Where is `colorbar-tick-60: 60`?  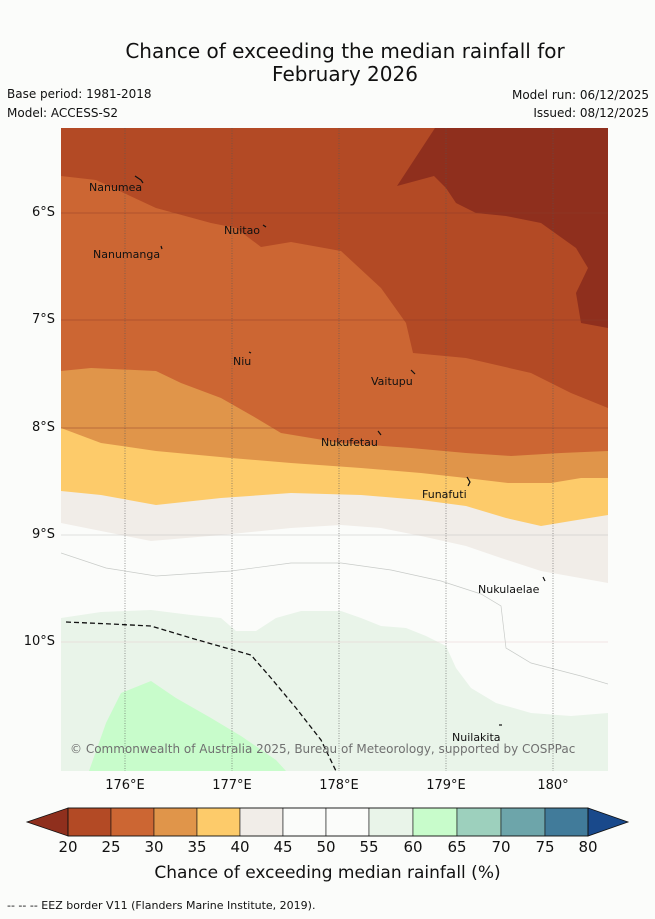 colorbar-tick-60: 60 is located at coordinates (413, 847).